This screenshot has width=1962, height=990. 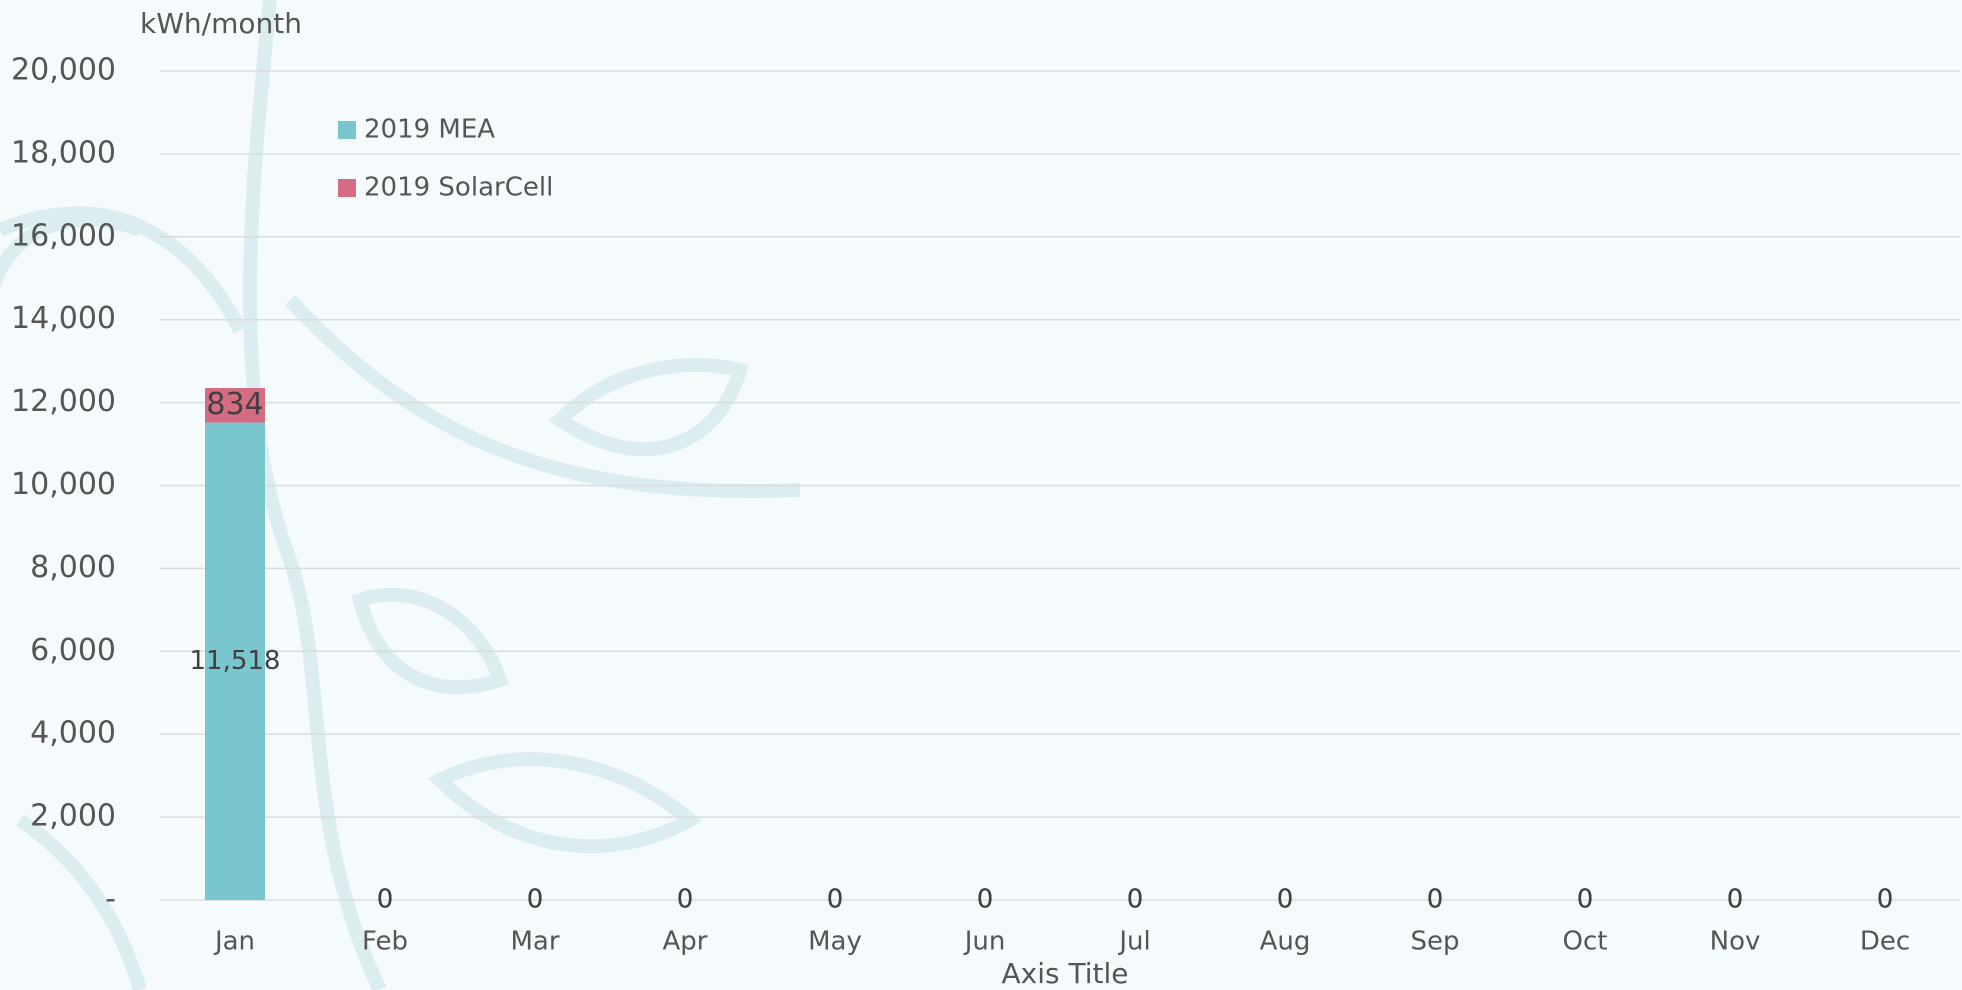 I want to click on data-label: 834, so click(x=234, y=404).